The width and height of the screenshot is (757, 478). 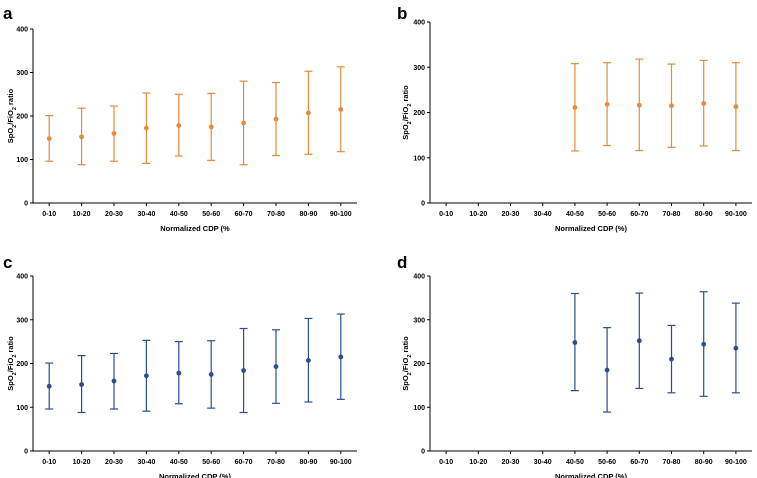 I want to click on x-tick-label: 0-10, so click(x=446, y=462).